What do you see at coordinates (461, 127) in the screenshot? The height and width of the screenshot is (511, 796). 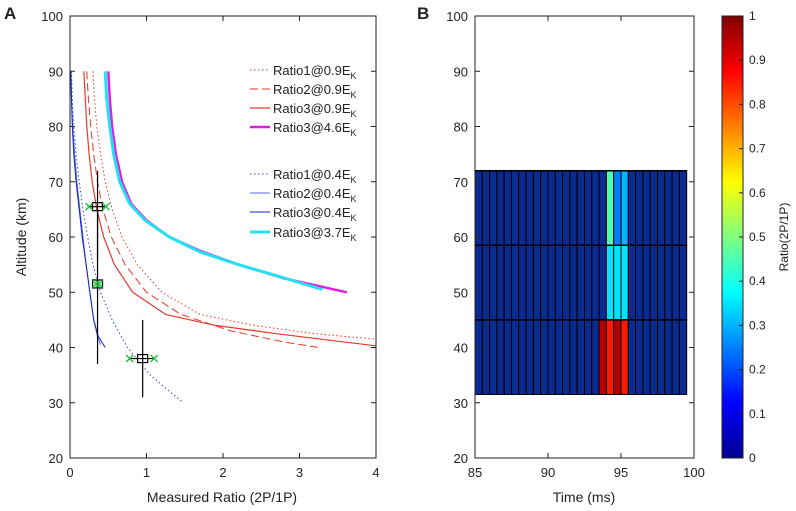 I see `y-tick-label: 80` at bounding box center [461, 127].